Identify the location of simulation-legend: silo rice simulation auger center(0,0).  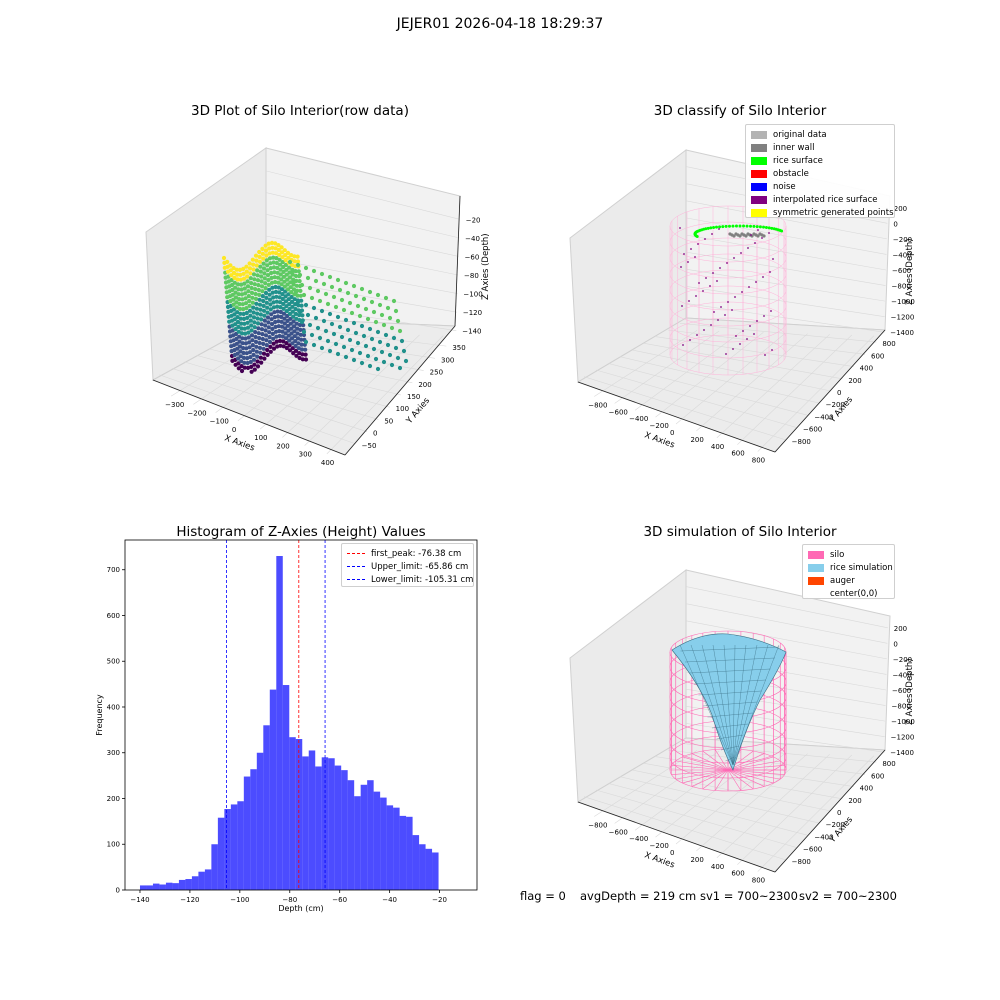
(848, 571).